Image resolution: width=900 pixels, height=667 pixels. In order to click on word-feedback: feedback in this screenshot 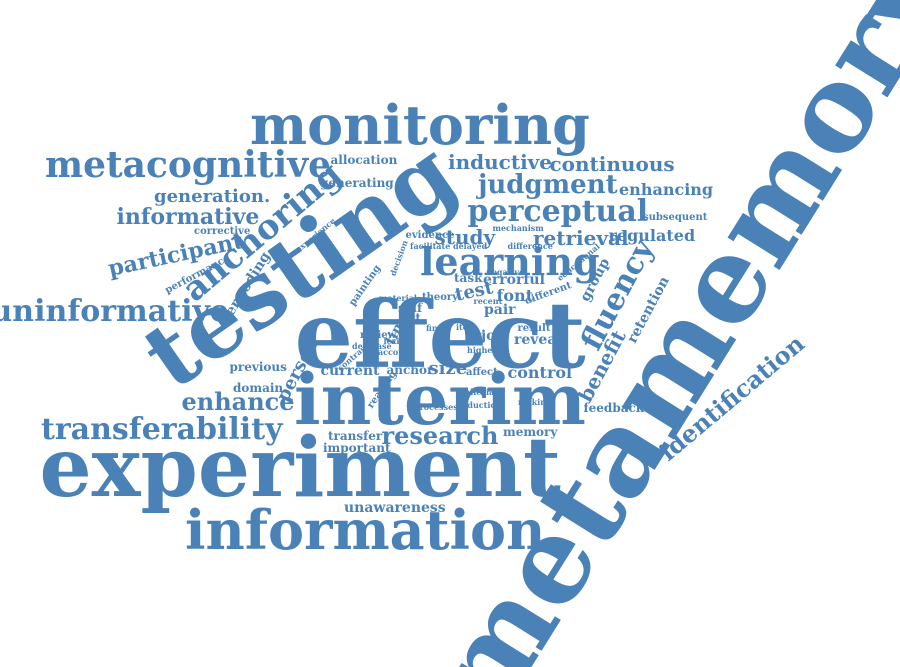, I will do `click(614, 408)`.